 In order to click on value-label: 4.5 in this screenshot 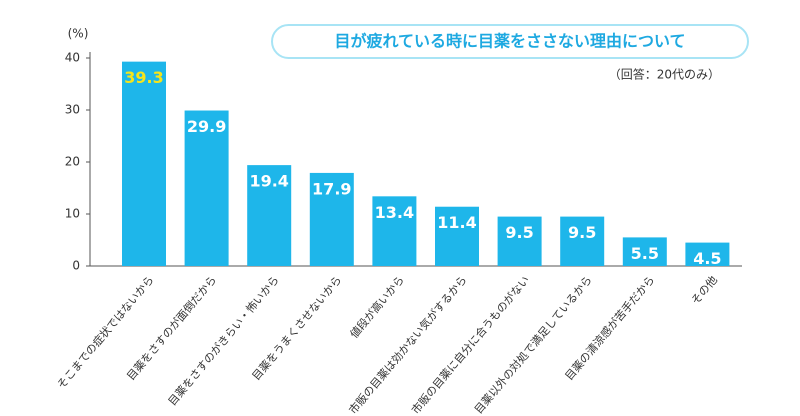, I will do `click(707, 258)`.